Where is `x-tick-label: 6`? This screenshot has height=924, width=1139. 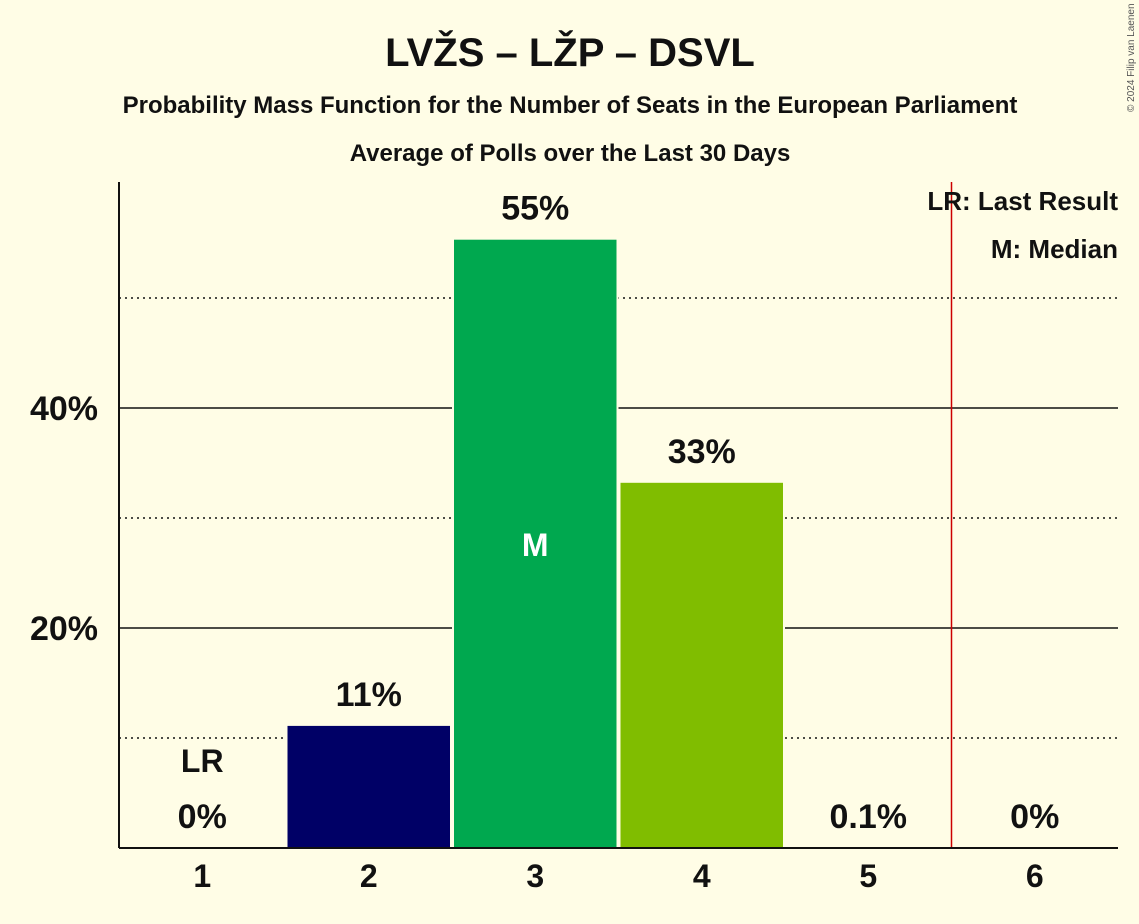
x-tick-label: 6 is located at coordinates (1035, 876).